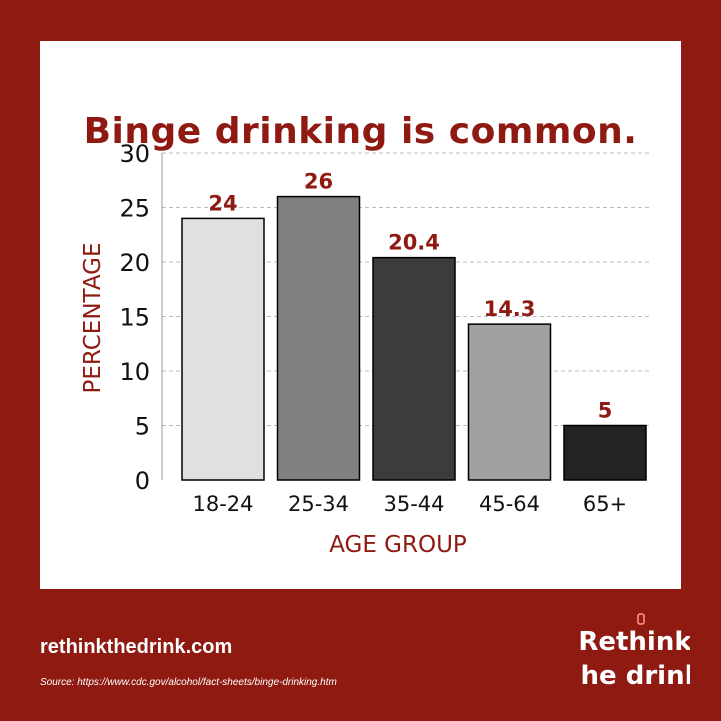 This screenshot has width=721, height=721. I want to click on y-tick-label: 0, so click(142, 481).